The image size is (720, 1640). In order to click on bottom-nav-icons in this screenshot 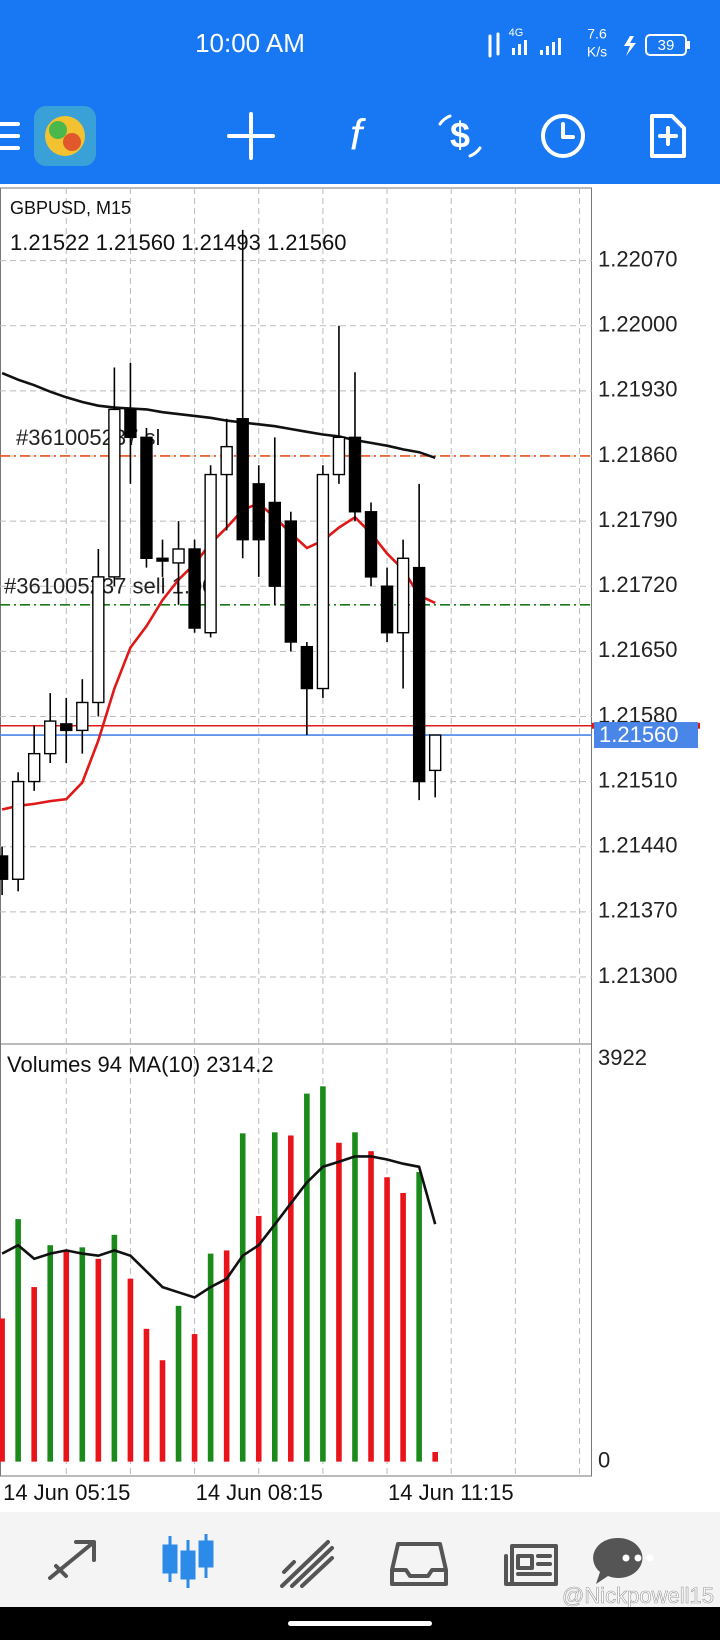, I will do `click(351, 1561)`.